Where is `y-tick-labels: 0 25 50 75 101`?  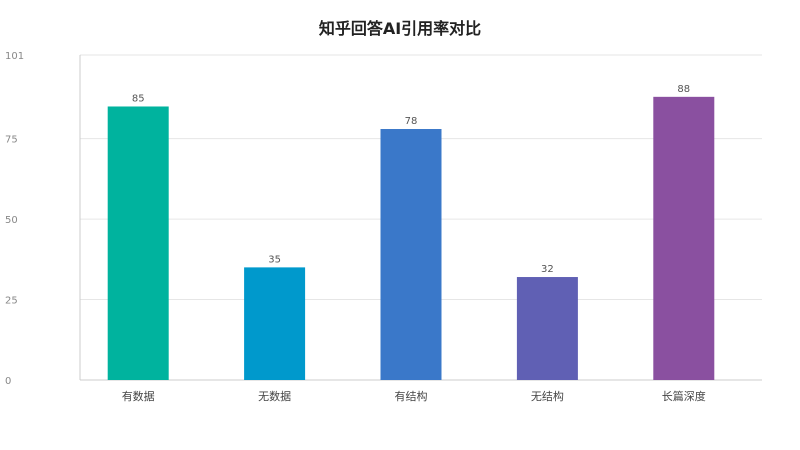 y-tick-labels: 0 25 50 75 101 is located at coordinates (14, 219).